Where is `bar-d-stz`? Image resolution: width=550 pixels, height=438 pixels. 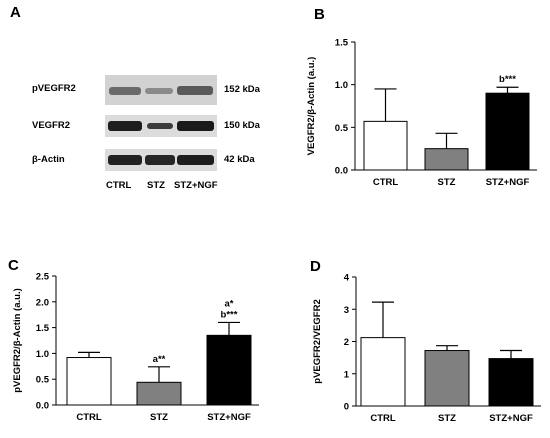
bar-d-stz is located at coordinates (447, 378).